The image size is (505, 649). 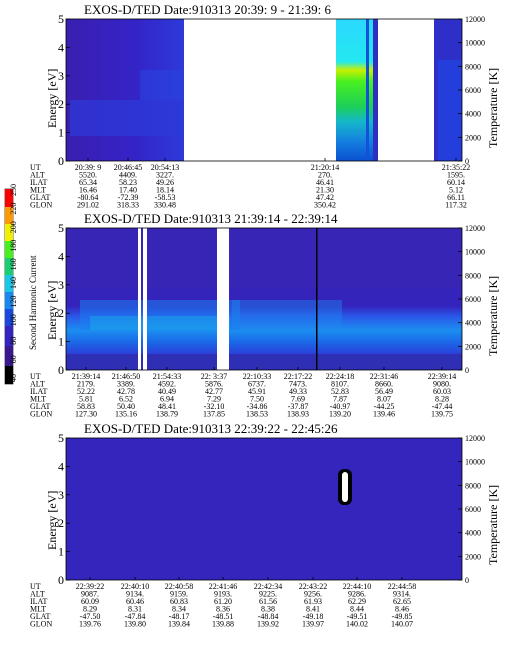 I want to click on orbit-cell: 48.41, so click(x=167, y=406).